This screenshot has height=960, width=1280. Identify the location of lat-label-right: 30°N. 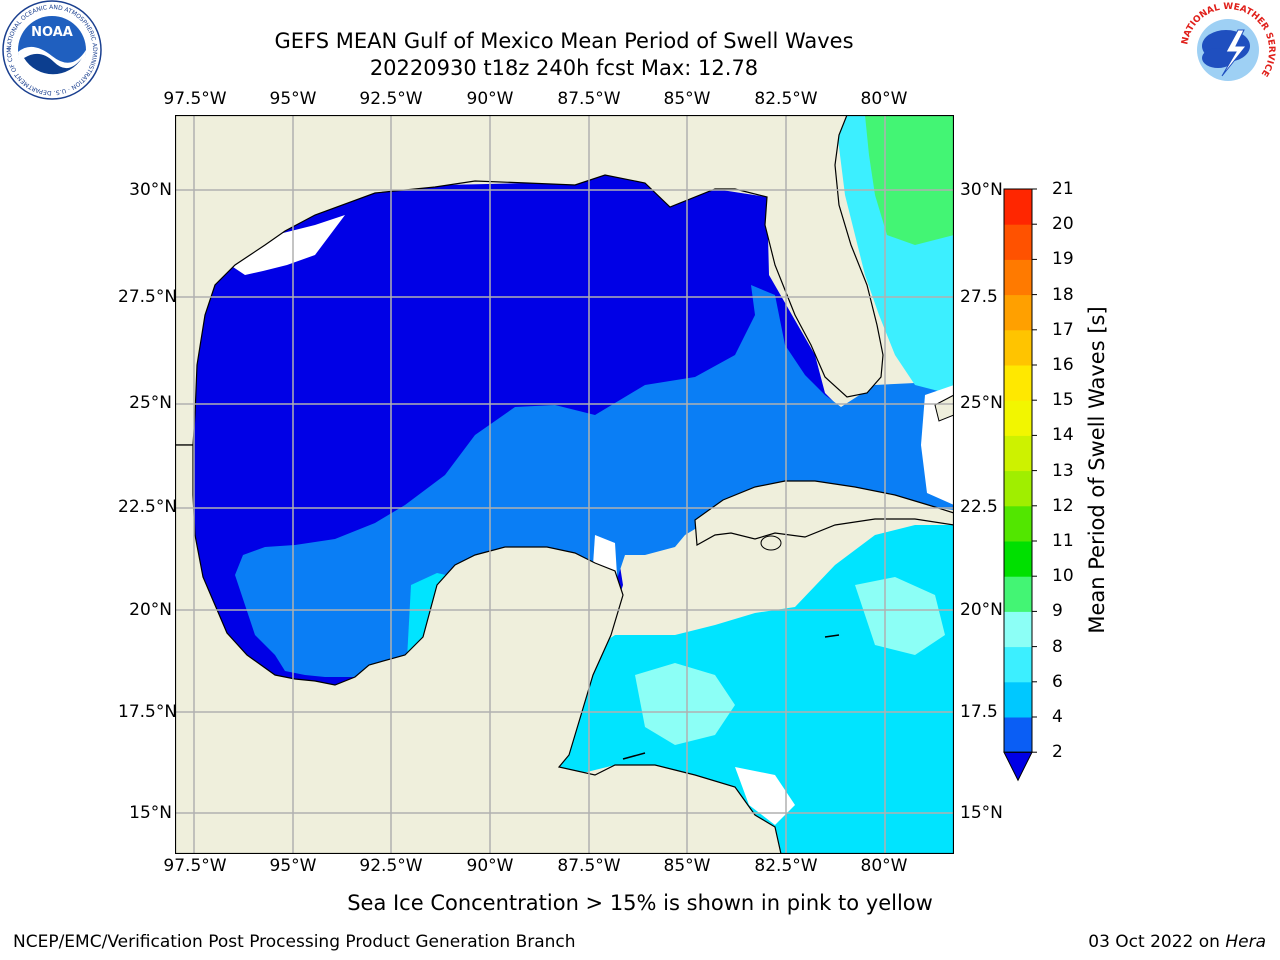
(981, 190).